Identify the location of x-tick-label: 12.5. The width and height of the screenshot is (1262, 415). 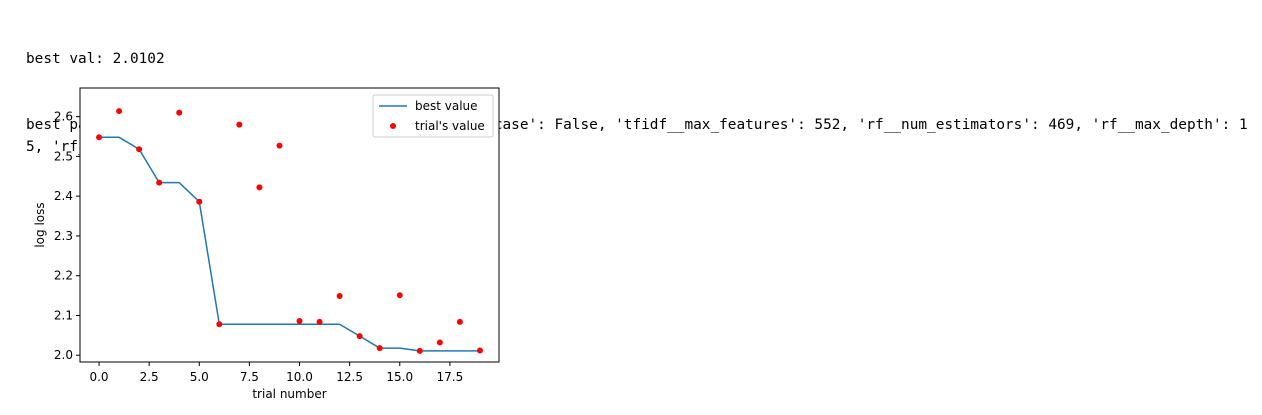
(349, 377).